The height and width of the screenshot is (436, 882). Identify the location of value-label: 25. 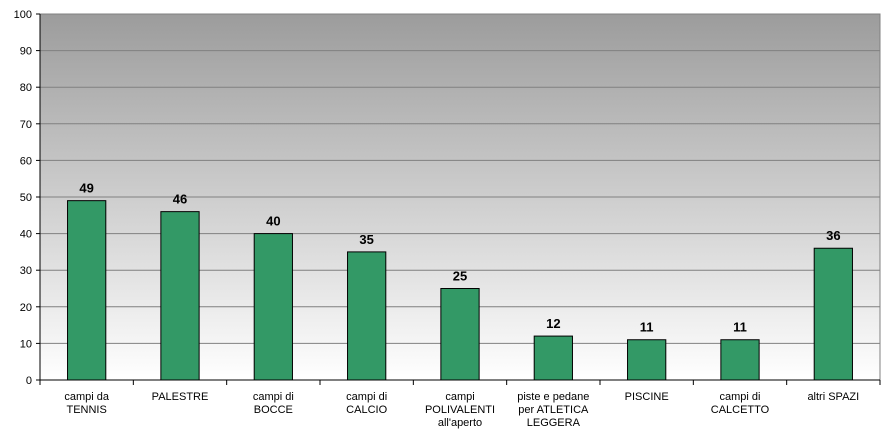
(460, 276).